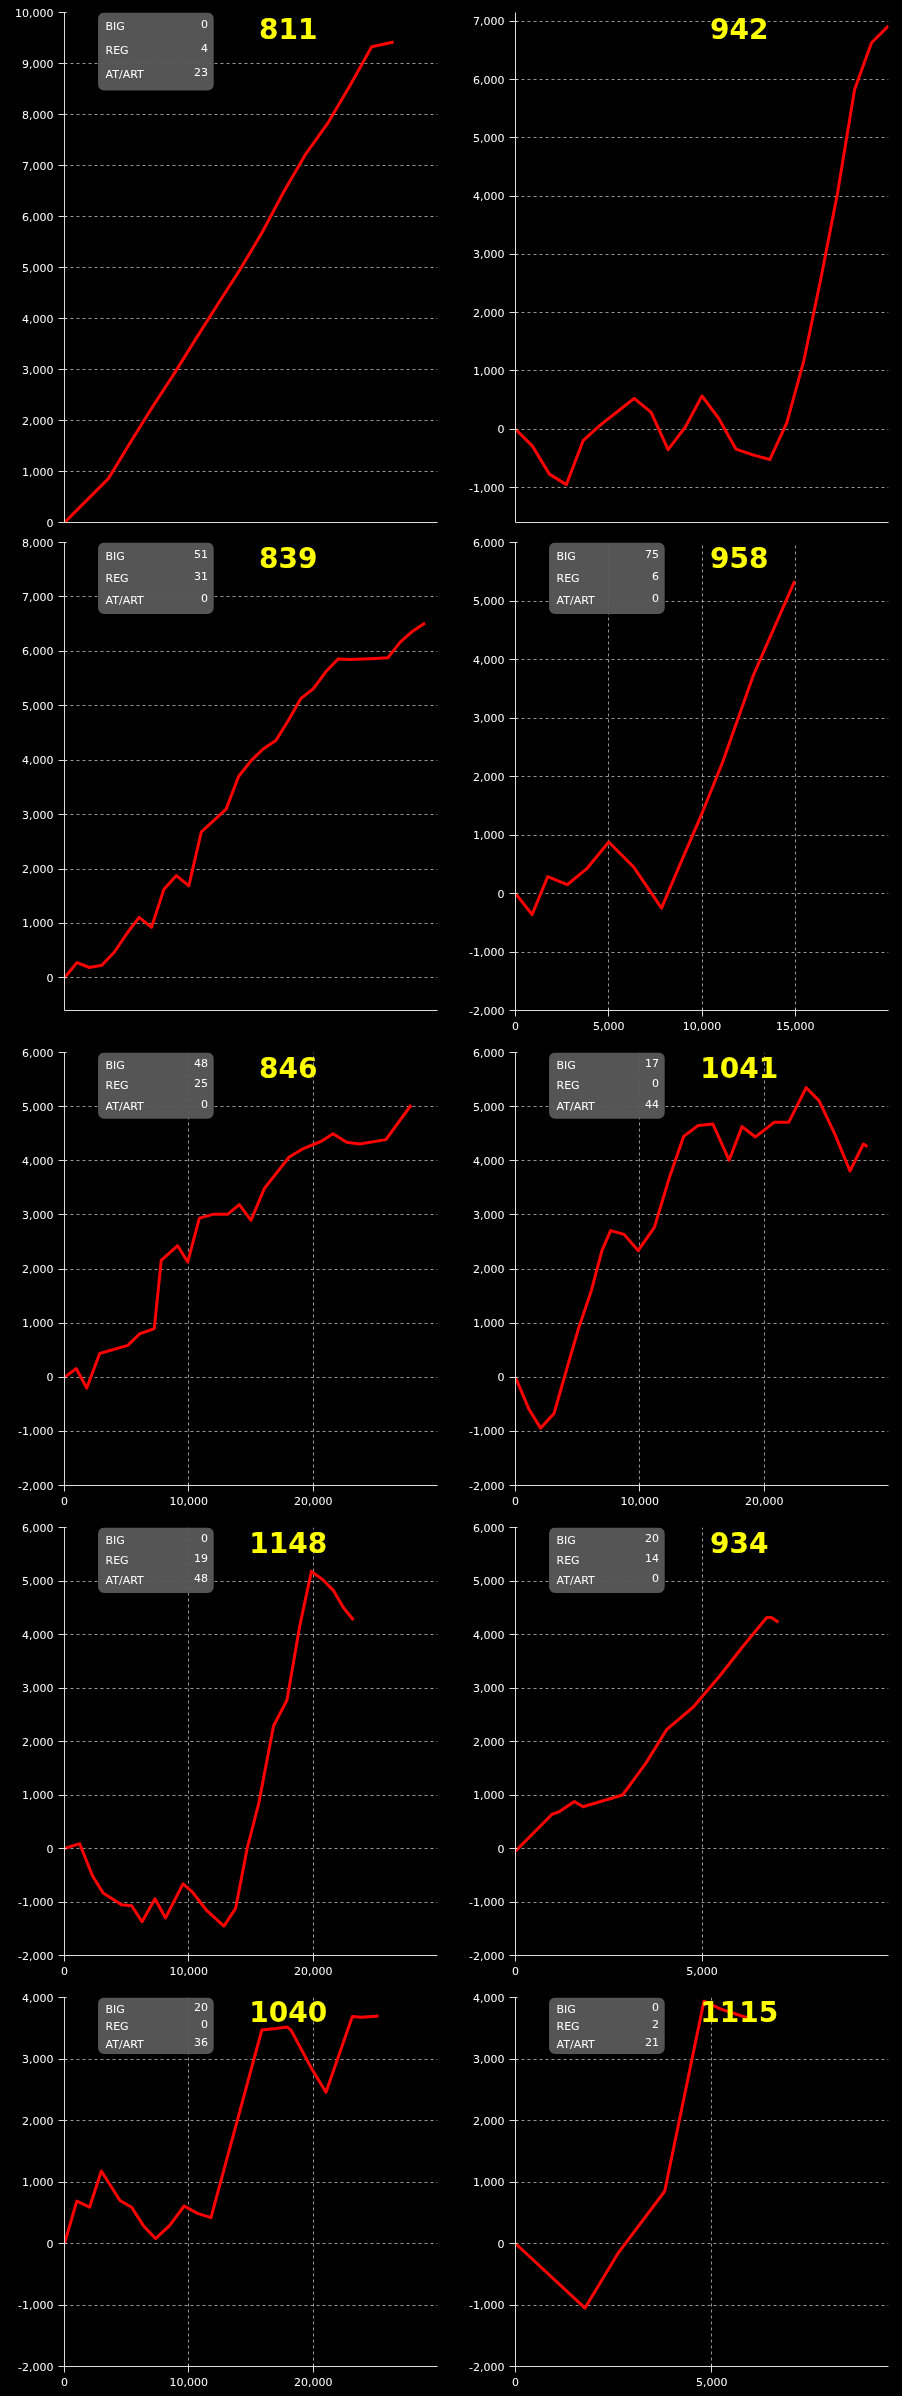  Describe the element at coordinates (201, 554) in the screenshot. I see `annotation: 51` at that location.